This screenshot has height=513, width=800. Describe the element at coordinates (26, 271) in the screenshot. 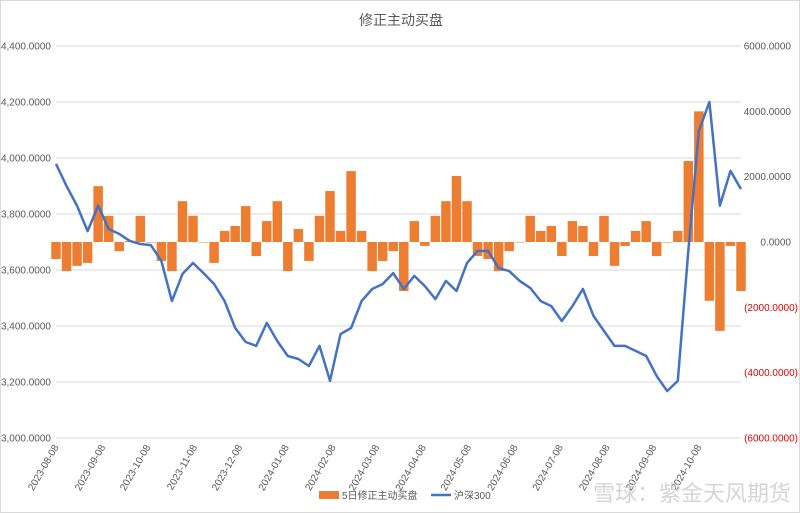

I see `y-left-tick-label: 3,600.0000` at that location.